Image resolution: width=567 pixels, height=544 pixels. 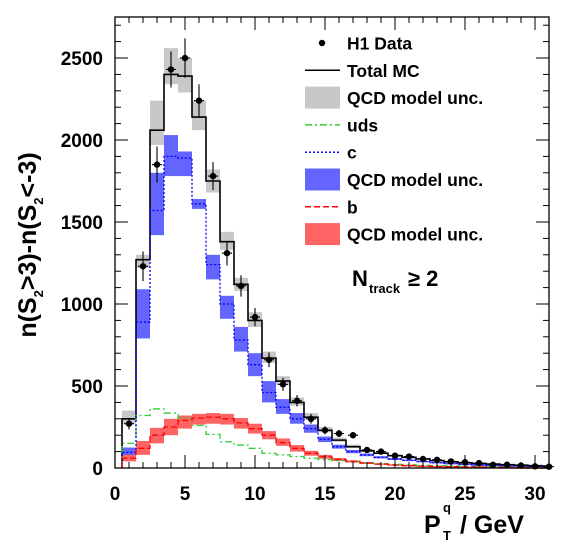 I want to click on x-tick-label: 0, so click(x=115, y=494).